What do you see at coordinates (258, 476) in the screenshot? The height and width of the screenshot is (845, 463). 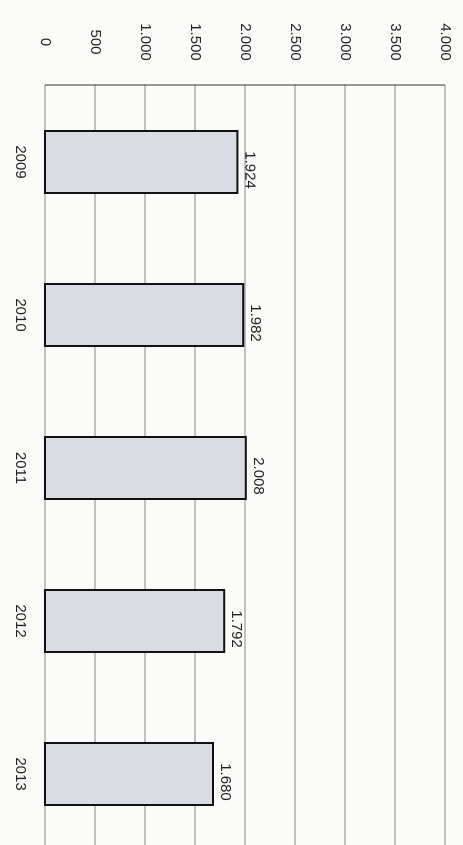 I see `value-label: 2.008` at bounding box center [258, 476].